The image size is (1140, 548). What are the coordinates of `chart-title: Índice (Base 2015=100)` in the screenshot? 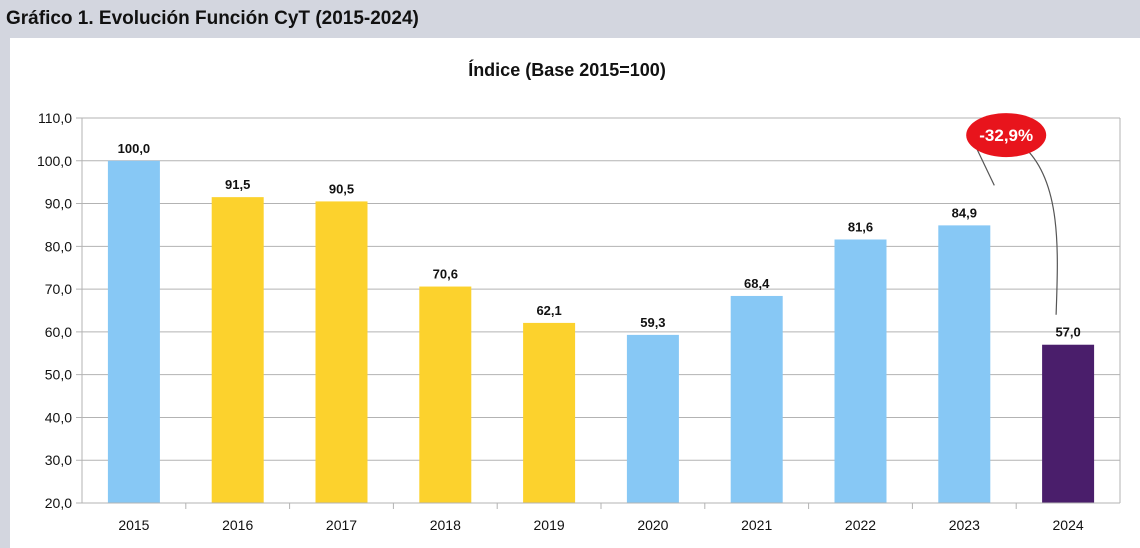 It's located at (567, 69).